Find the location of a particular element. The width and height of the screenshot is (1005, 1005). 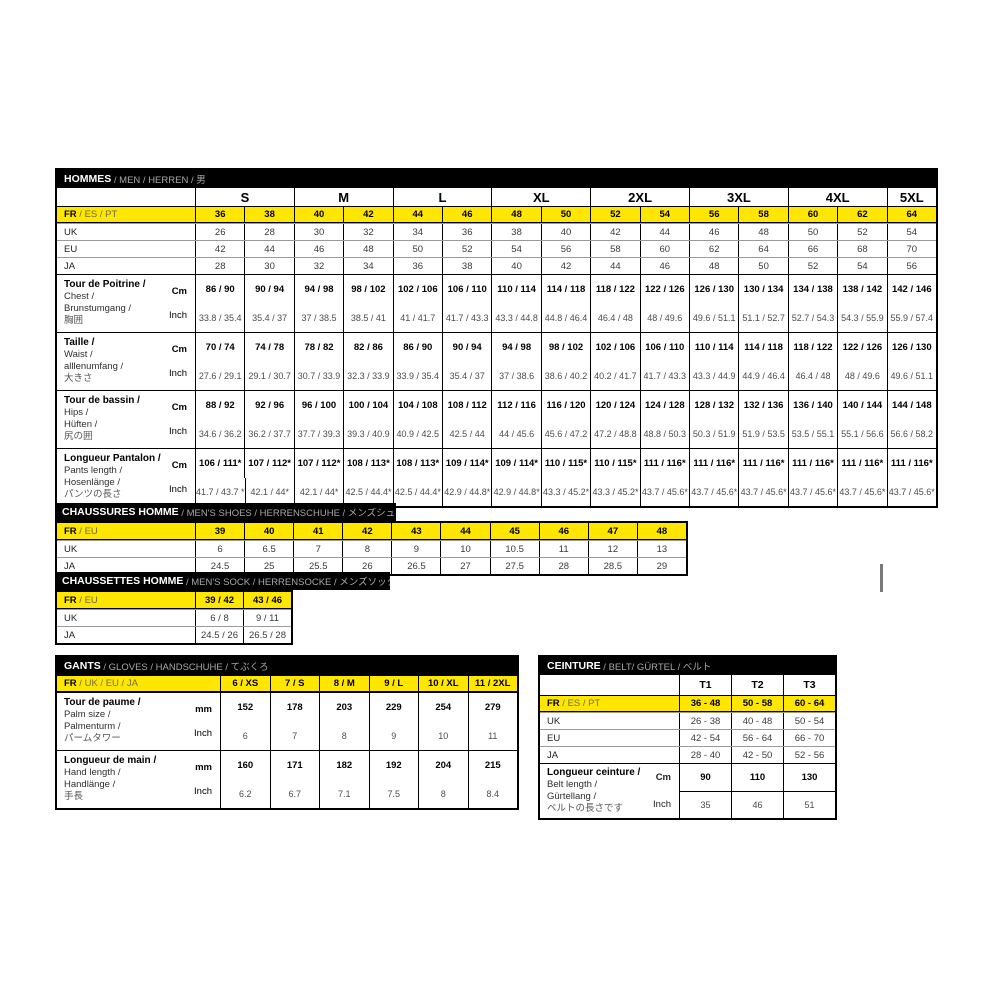

uk-size-value: 48 is located at coordinates (762, 232).